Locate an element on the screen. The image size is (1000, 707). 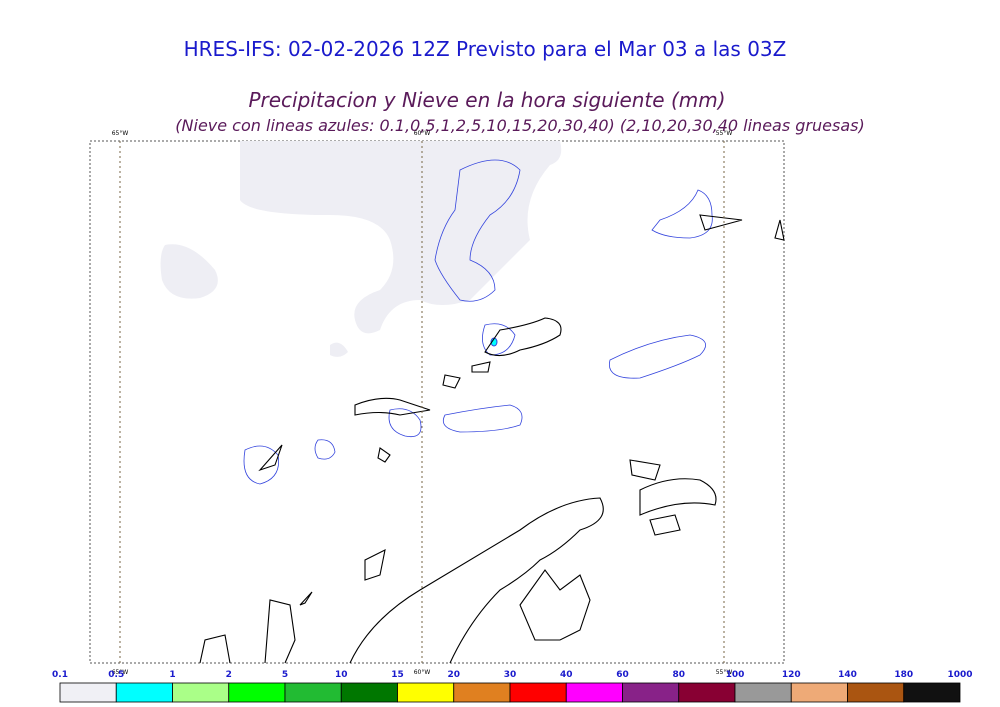
colorbar-label: 100 is located at coordinates (735, 675).